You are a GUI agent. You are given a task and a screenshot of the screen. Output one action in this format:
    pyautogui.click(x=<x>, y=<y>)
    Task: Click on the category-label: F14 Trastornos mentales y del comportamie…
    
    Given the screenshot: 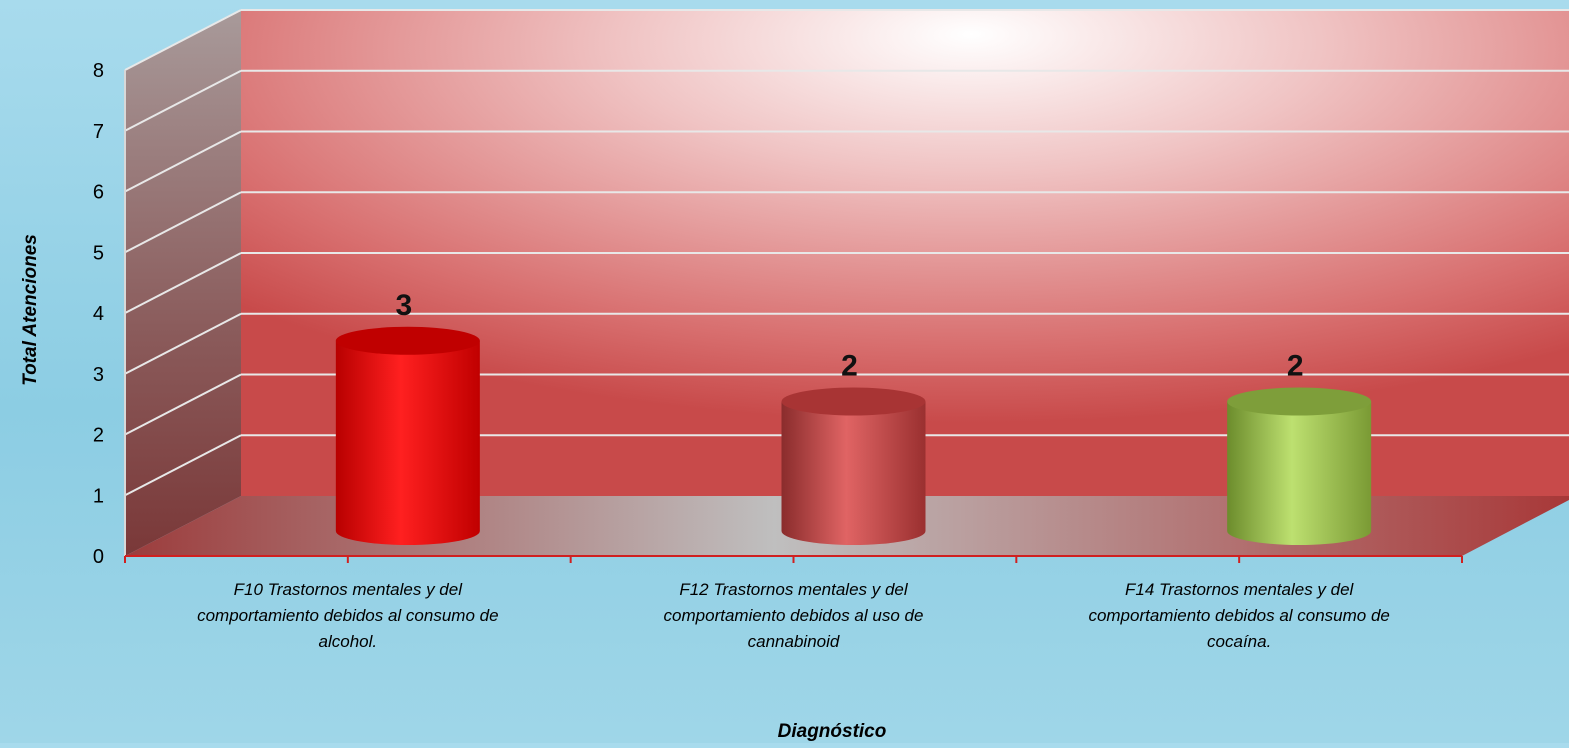 What is the action you would take?
    pyautogui.click(x=1238, y=615)
    